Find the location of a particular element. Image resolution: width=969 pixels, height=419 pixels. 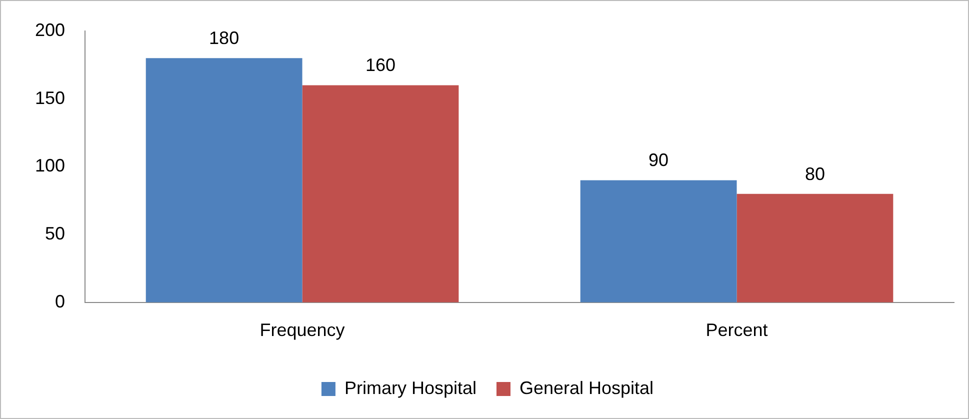

y-tick-label: 0 is located at coordinates (60, 301).